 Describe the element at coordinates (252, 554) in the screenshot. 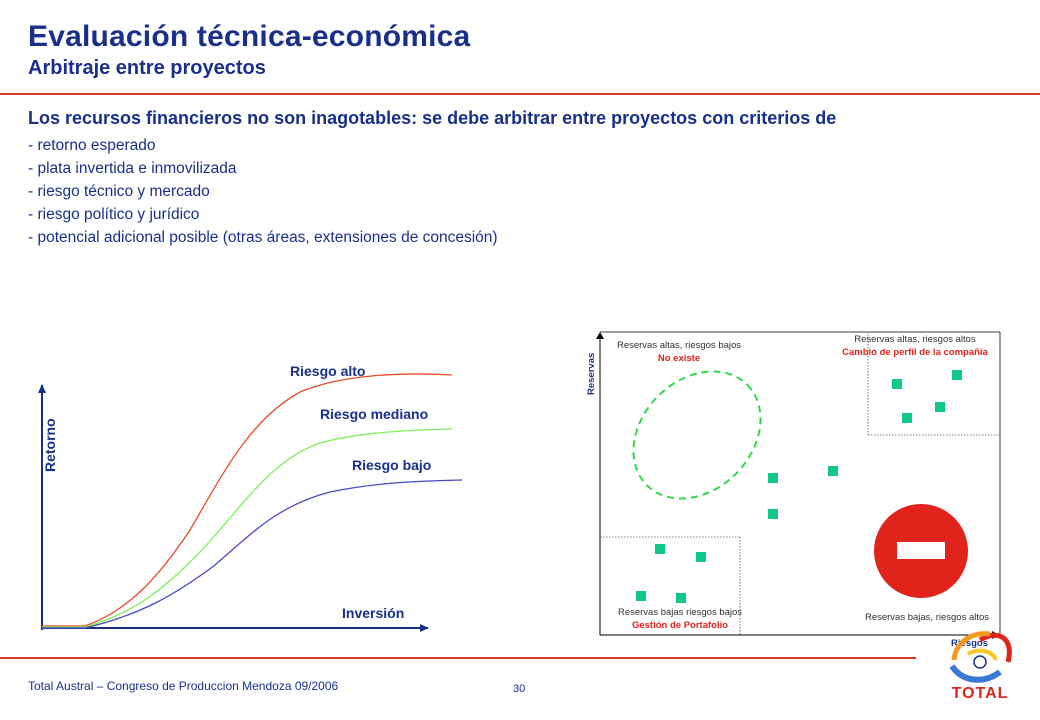

I see `curve-low-risk` at that location.